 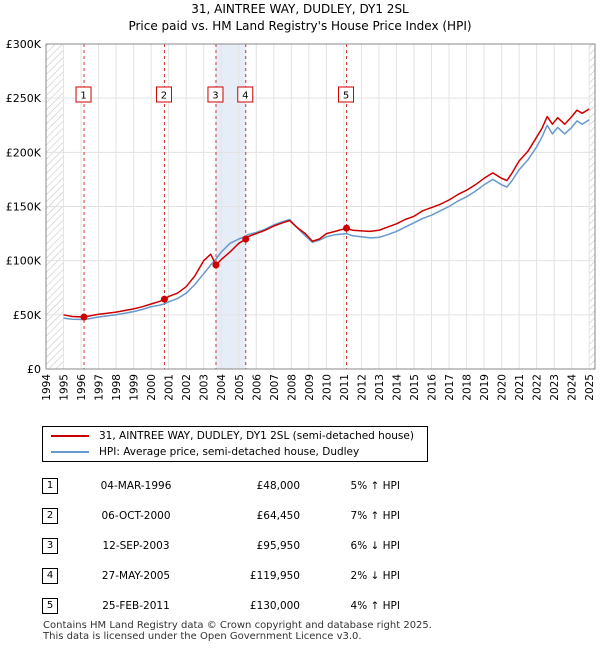 I want to click on transaction-row: 1 04-MAR-1996 £48,000 5% ↑ HPI, so click(x=221, y=486).